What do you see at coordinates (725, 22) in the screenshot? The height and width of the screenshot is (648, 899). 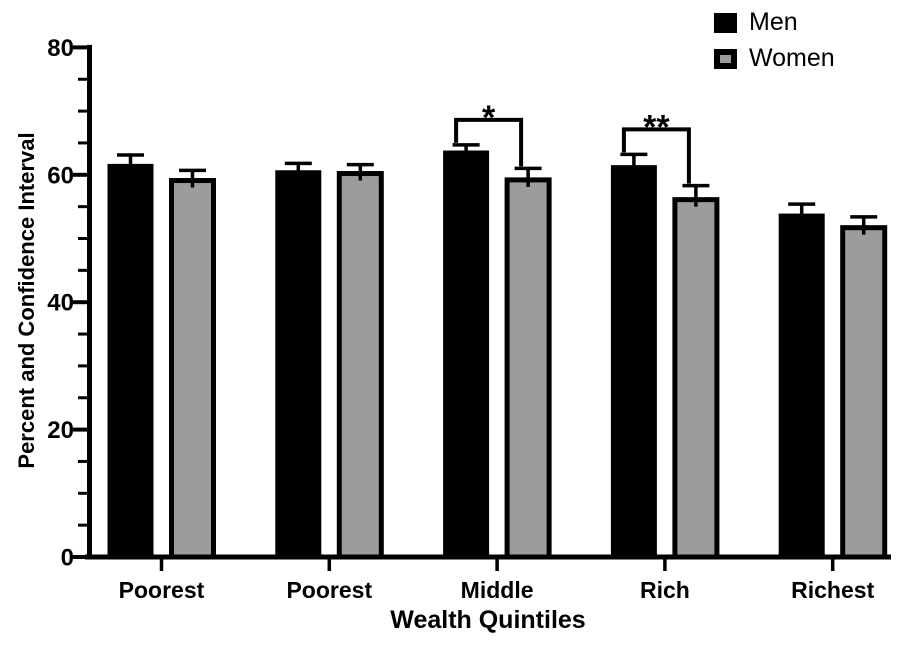 I see `men-series-swatch-icon` at bounding box center [725, 22].